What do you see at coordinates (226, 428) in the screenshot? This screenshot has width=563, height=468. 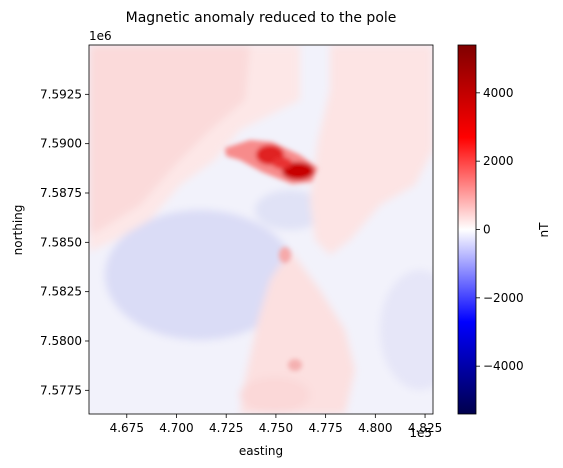 I see `x-tick-label: 4.725` at bounding box center [226, 428].